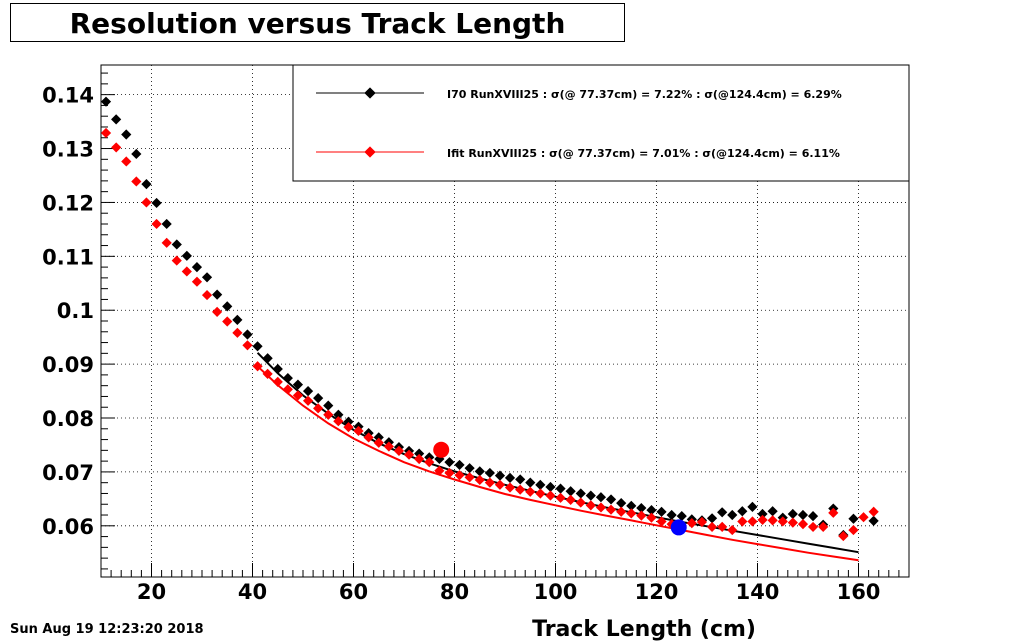 The width and height of the screenshot is (1010, 642). I want to click on y-tick-label: 0.07, so click(68, 473).